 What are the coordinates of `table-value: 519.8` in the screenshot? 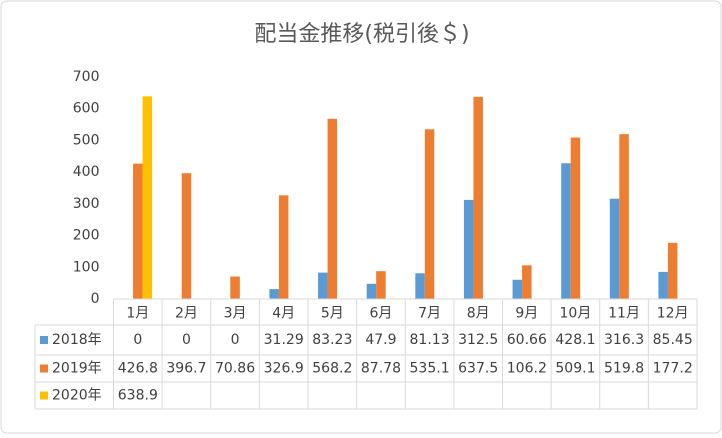 It's located at (624, 369).